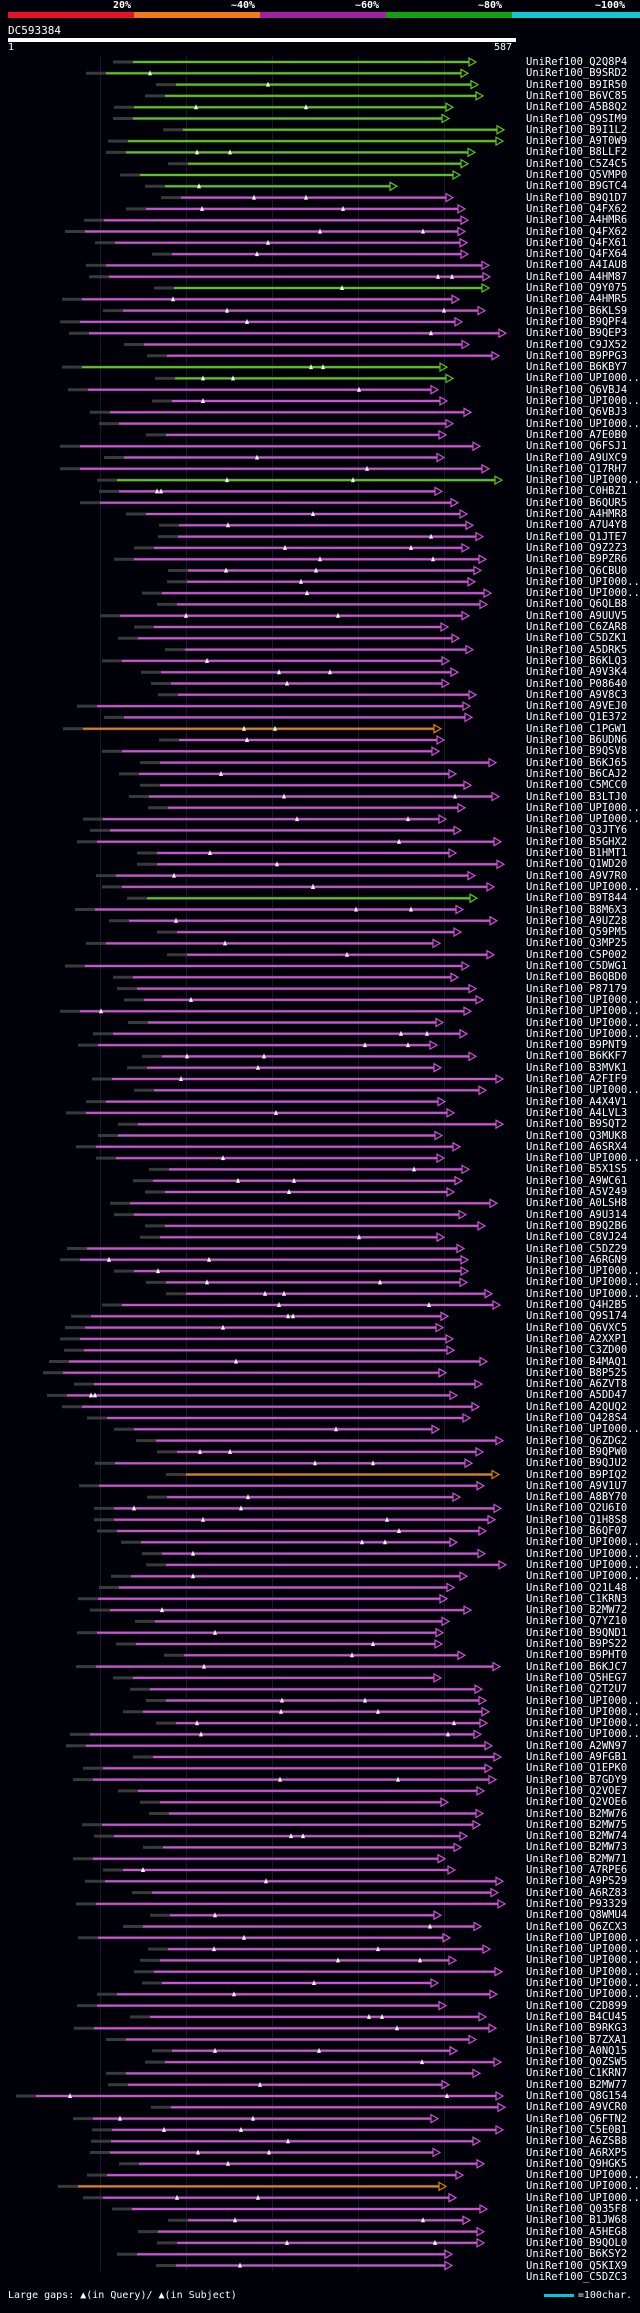  What do you see at coordinates (577, 2163) in the screenshot?
I see `hit-label-link: UniRef100_Q9HGK5` at bounding box center [577, 2163].